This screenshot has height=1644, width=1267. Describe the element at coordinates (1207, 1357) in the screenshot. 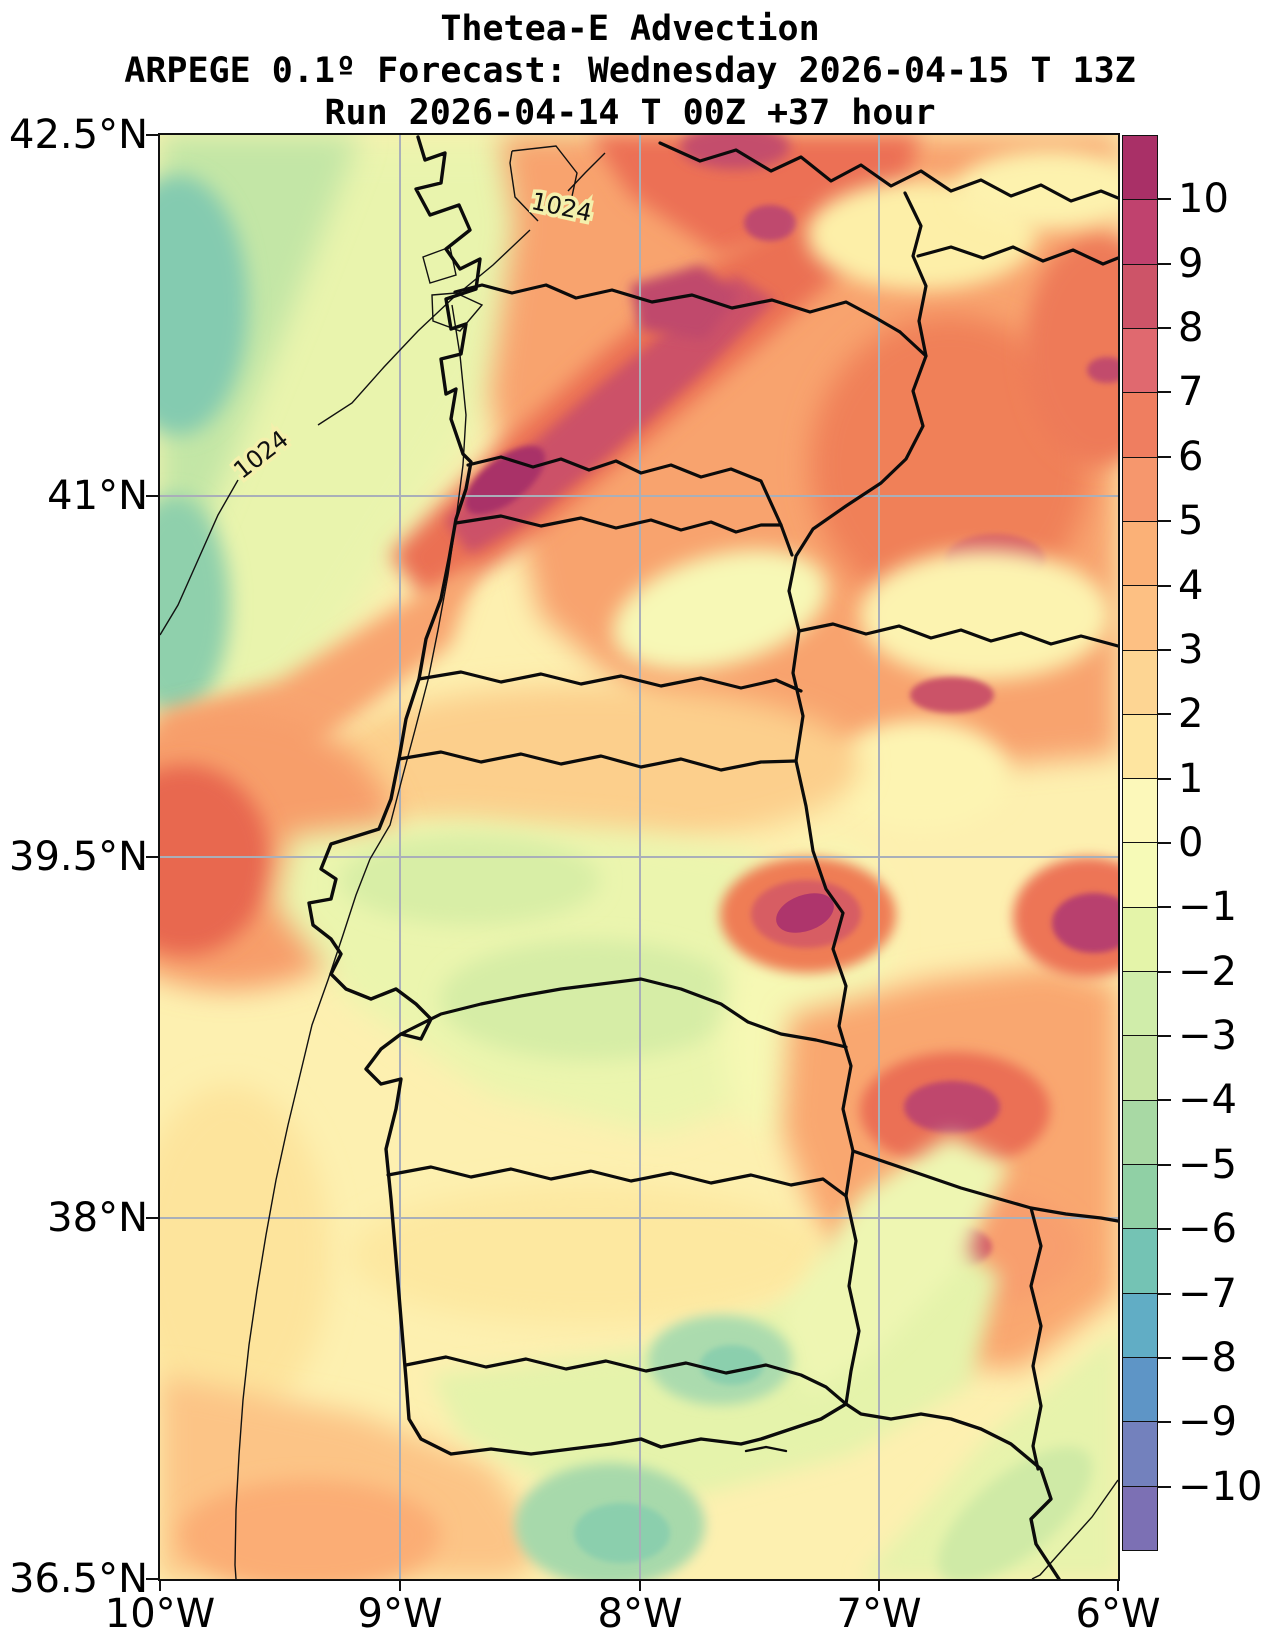

I see `colorbar-tick-label-18: −8` at that location.